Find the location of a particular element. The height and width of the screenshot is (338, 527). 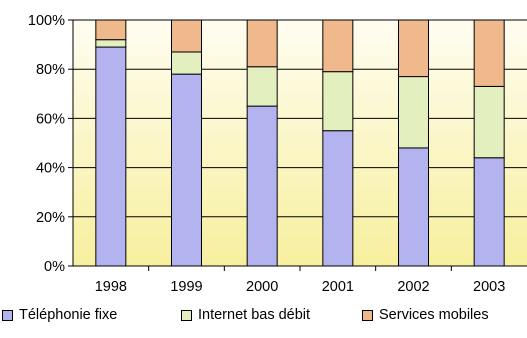

bar-segment-2001-s1 is located at coordinates (338, 101).